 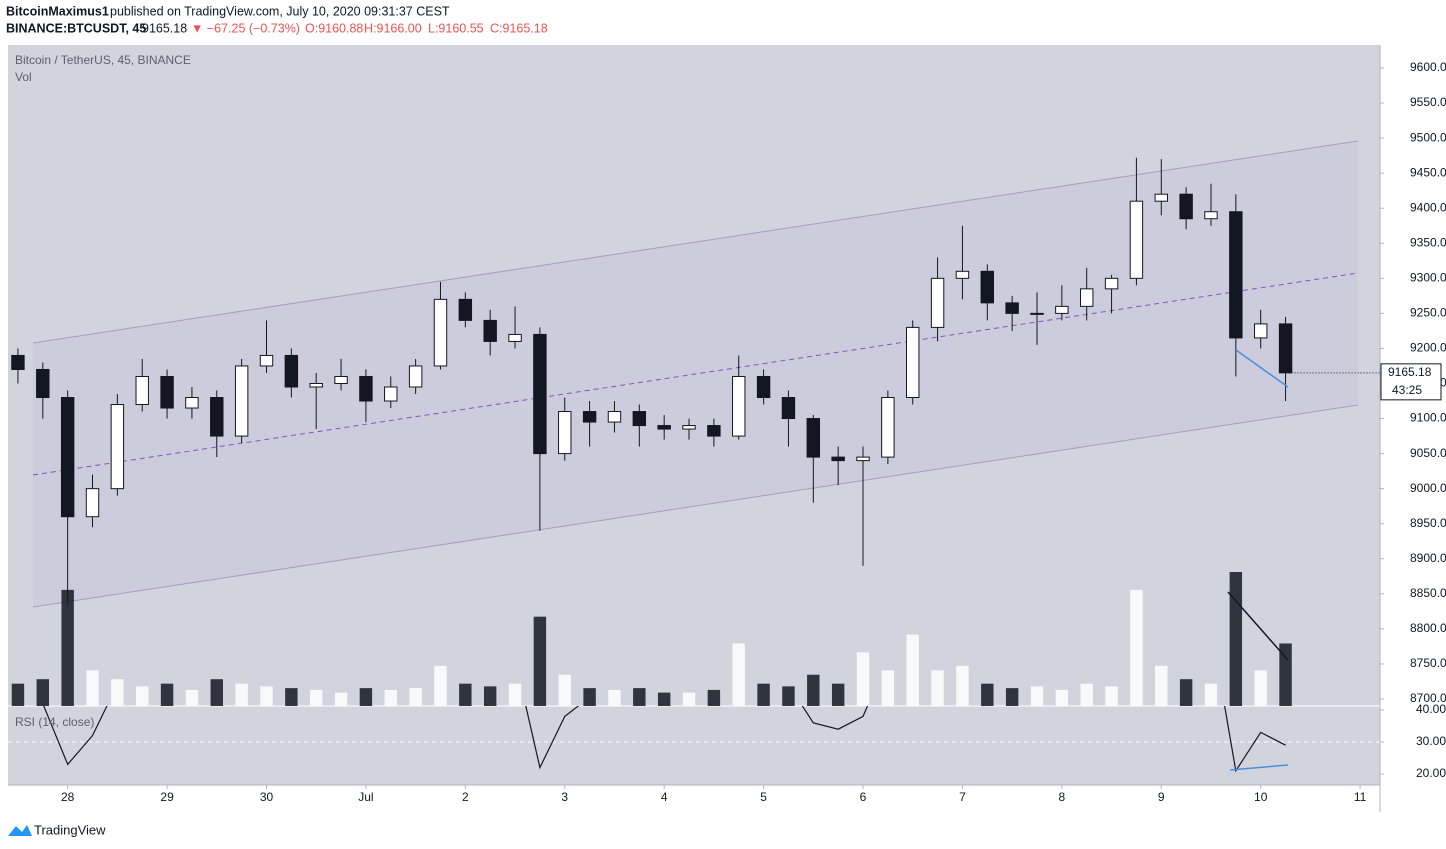 I want to click on volume-label: Vol, so click(x=23, y=77).